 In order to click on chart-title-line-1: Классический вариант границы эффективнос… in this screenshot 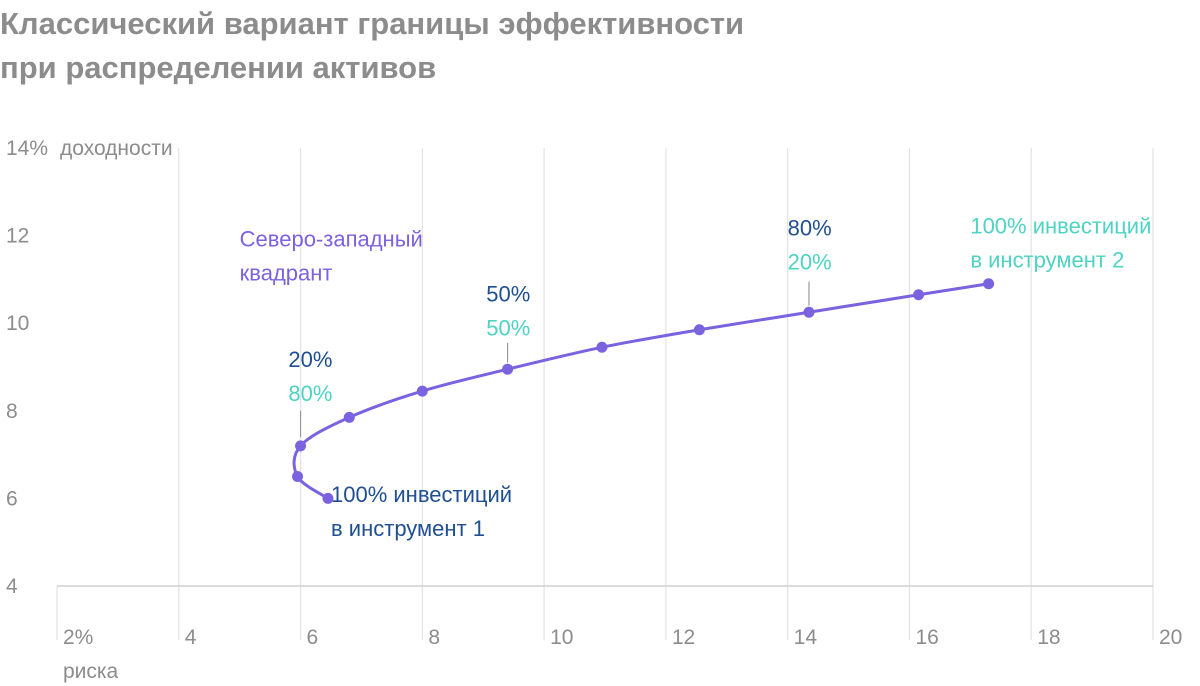, I will do `click(372, 23)`.